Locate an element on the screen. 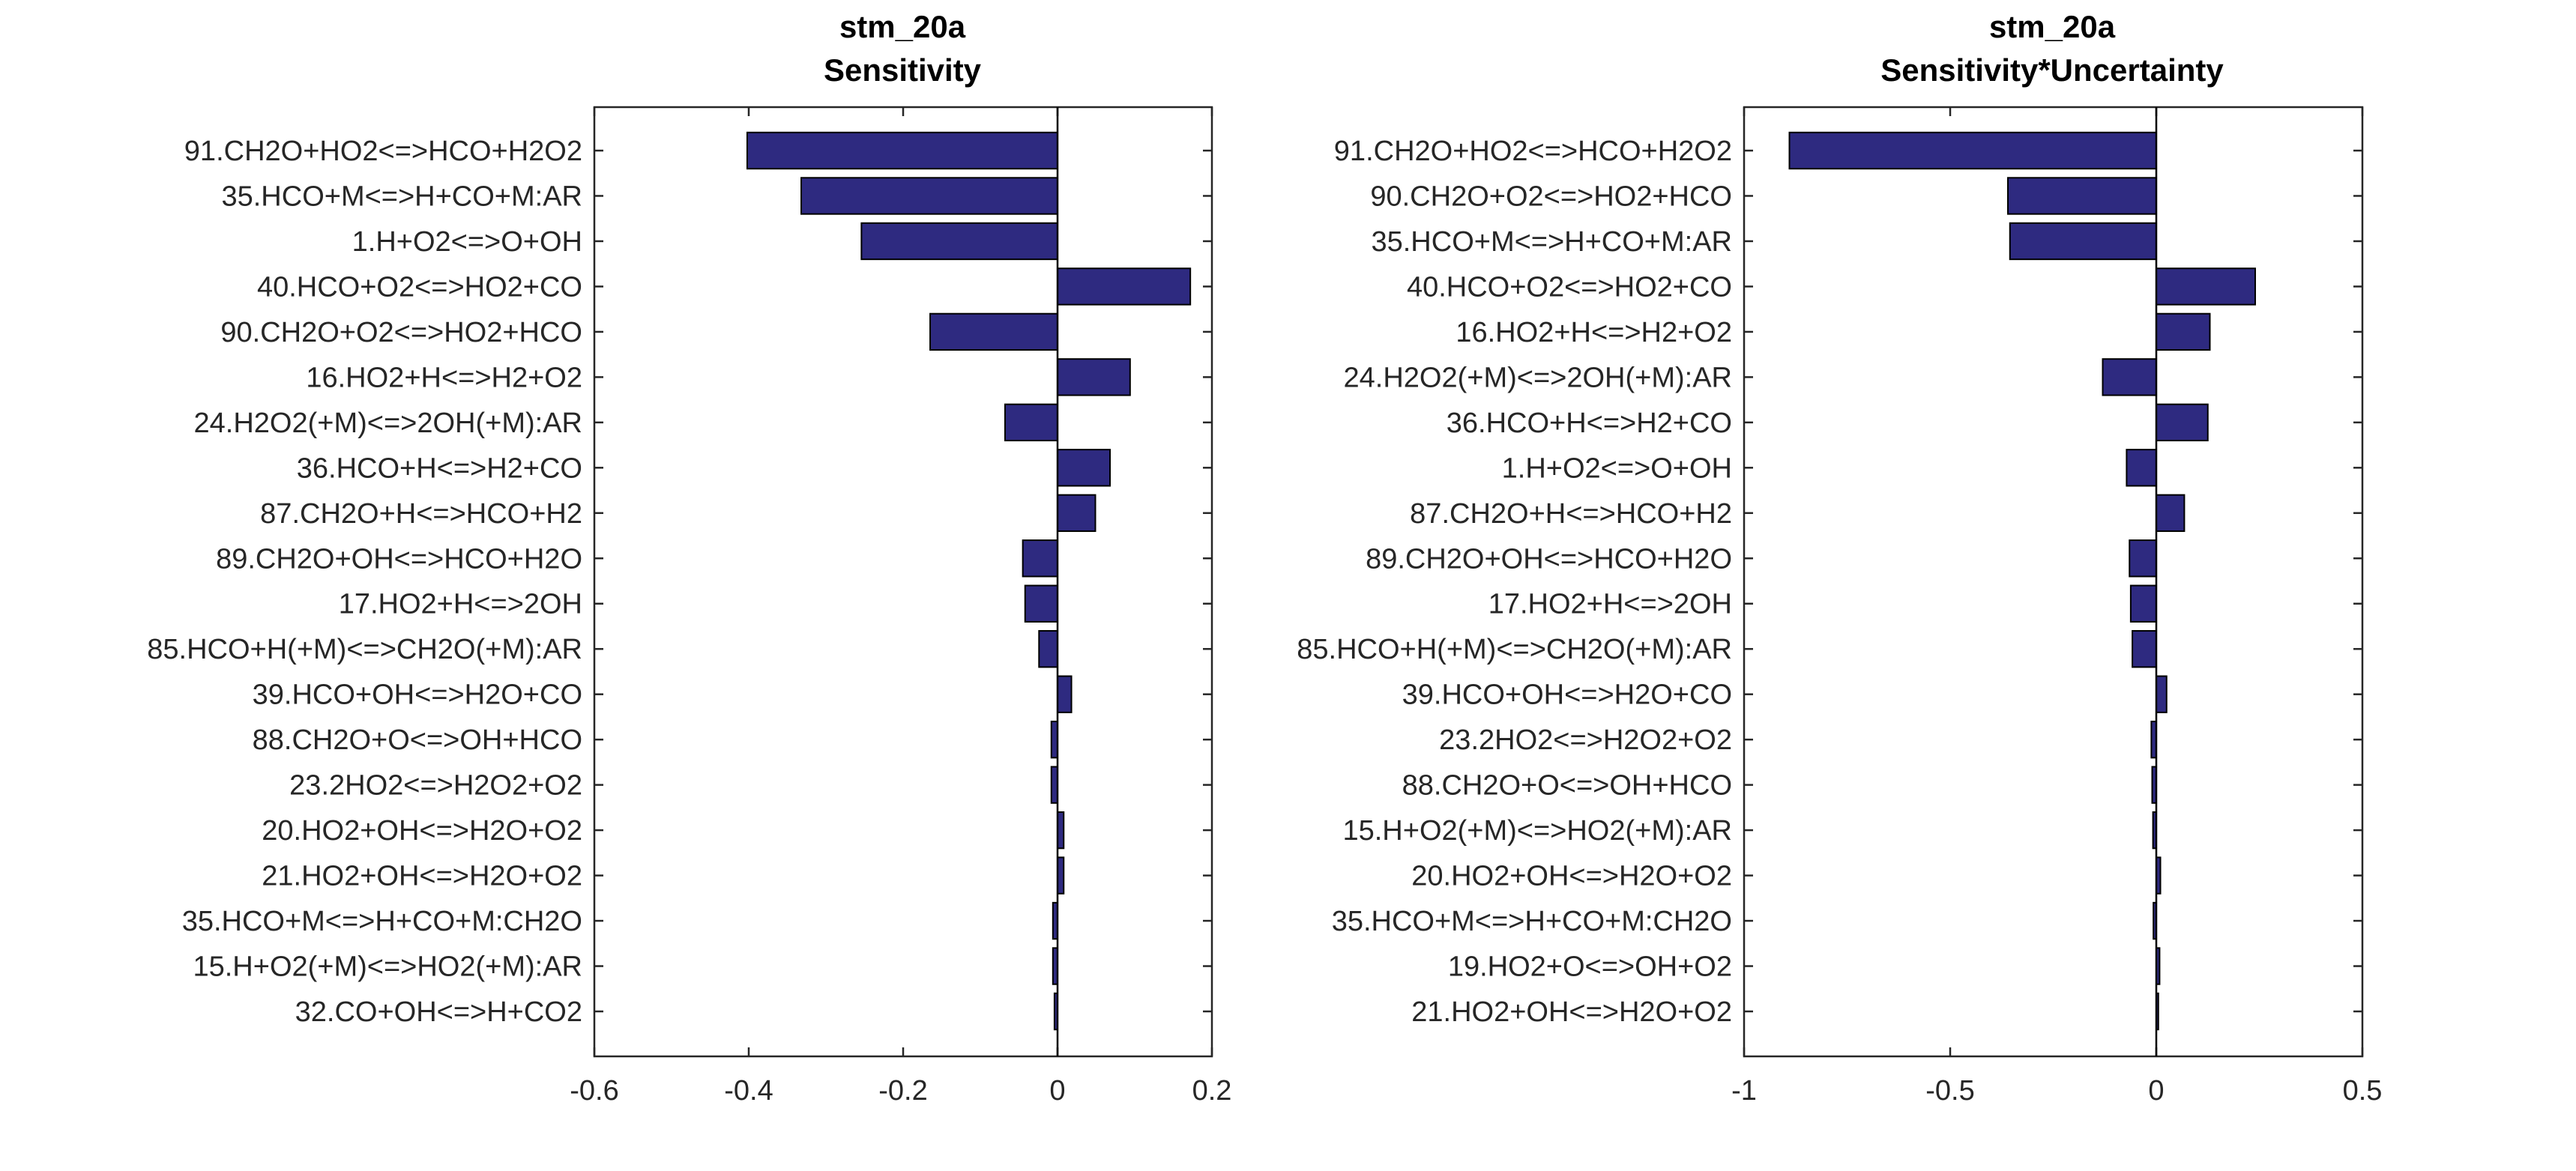  category-label: 19.HO2+O<=>OH+O2 is located at coordinates (1590, 967).